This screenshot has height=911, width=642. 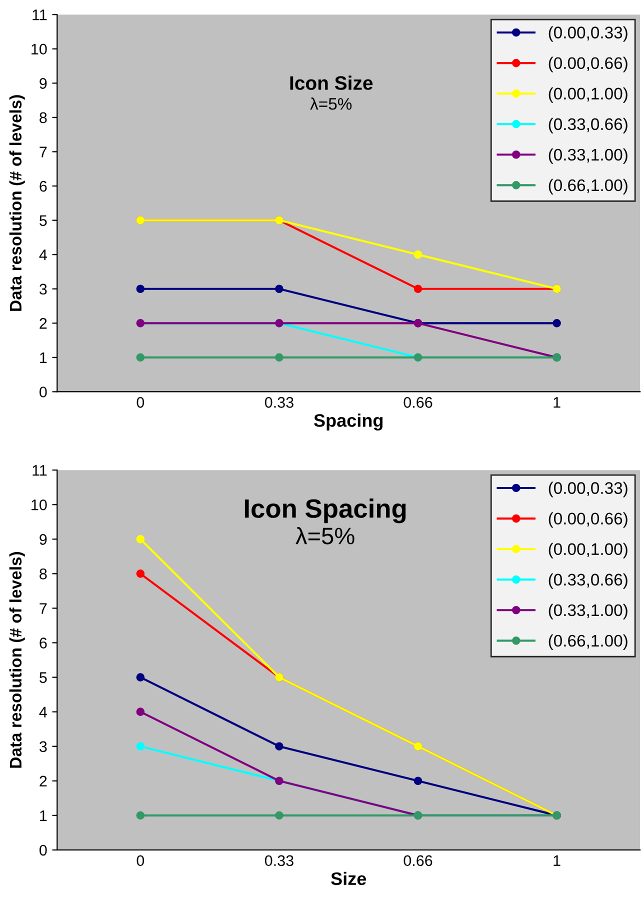 What do you see at coordinates (348, 422) in the screenshot?
I see `x-axis-title: Spacing` at bounding box center [348, 422].